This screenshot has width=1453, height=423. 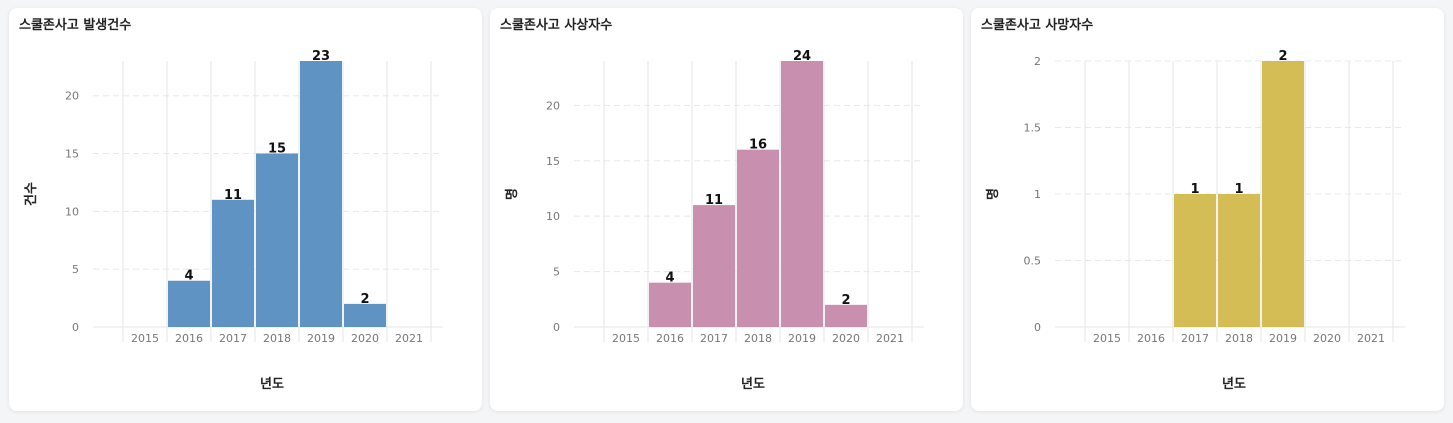 I want to click on chart-title: 스쿨존사고 발생건수, so click(x=75, y=25).